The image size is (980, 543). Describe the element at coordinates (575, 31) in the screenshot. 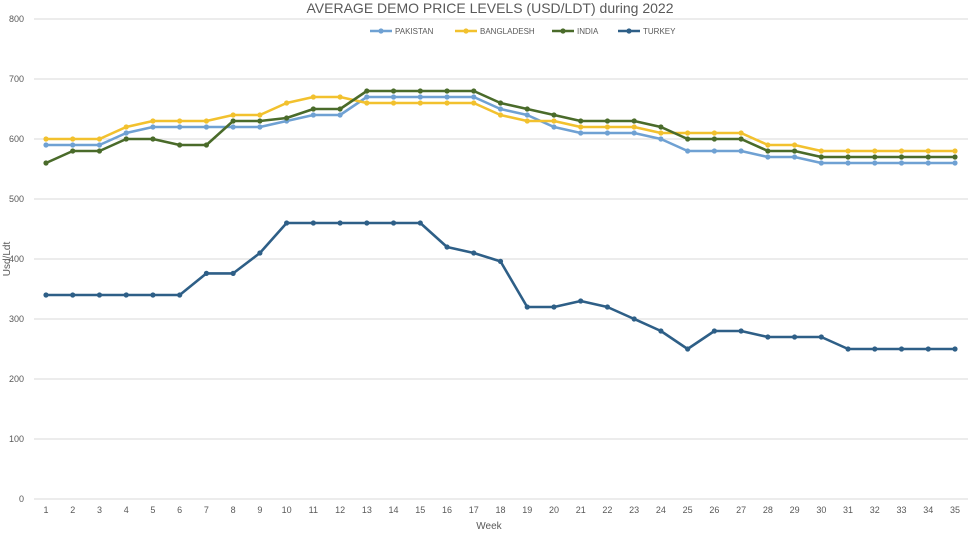

I see `legend-item-india: INDIA` at that location.